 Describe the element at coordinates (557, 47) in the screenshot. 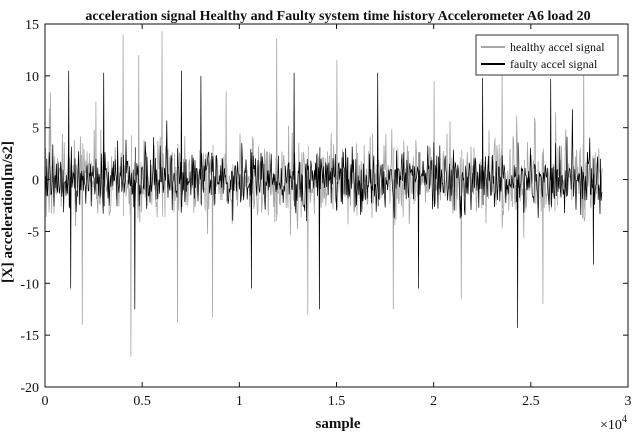

I see `legend-label-healthy: healthy accel signal` at that location.